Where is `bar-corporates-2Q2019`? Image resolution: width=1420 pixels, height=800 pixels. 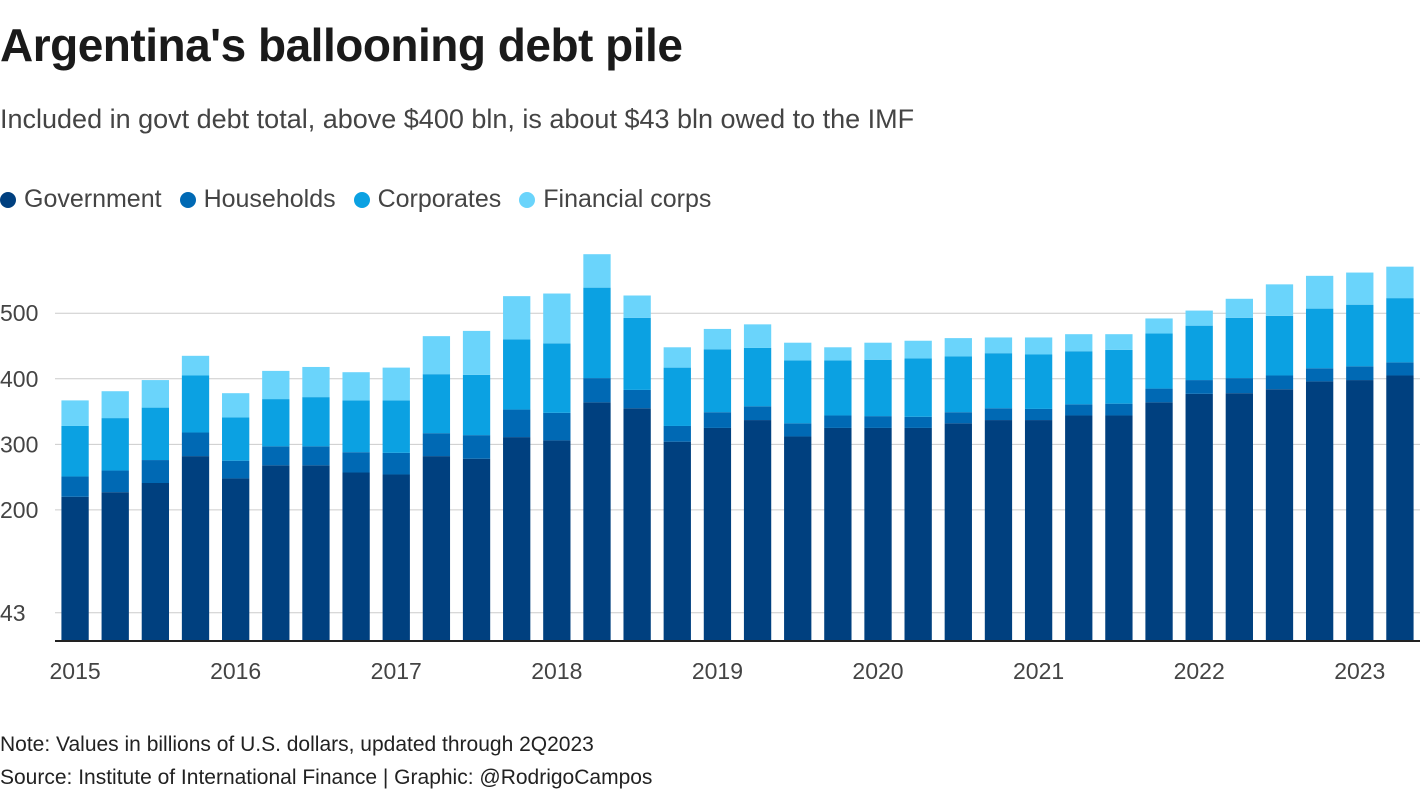
bar-corporates-2Q2019 is located at coordinates (757, 377).